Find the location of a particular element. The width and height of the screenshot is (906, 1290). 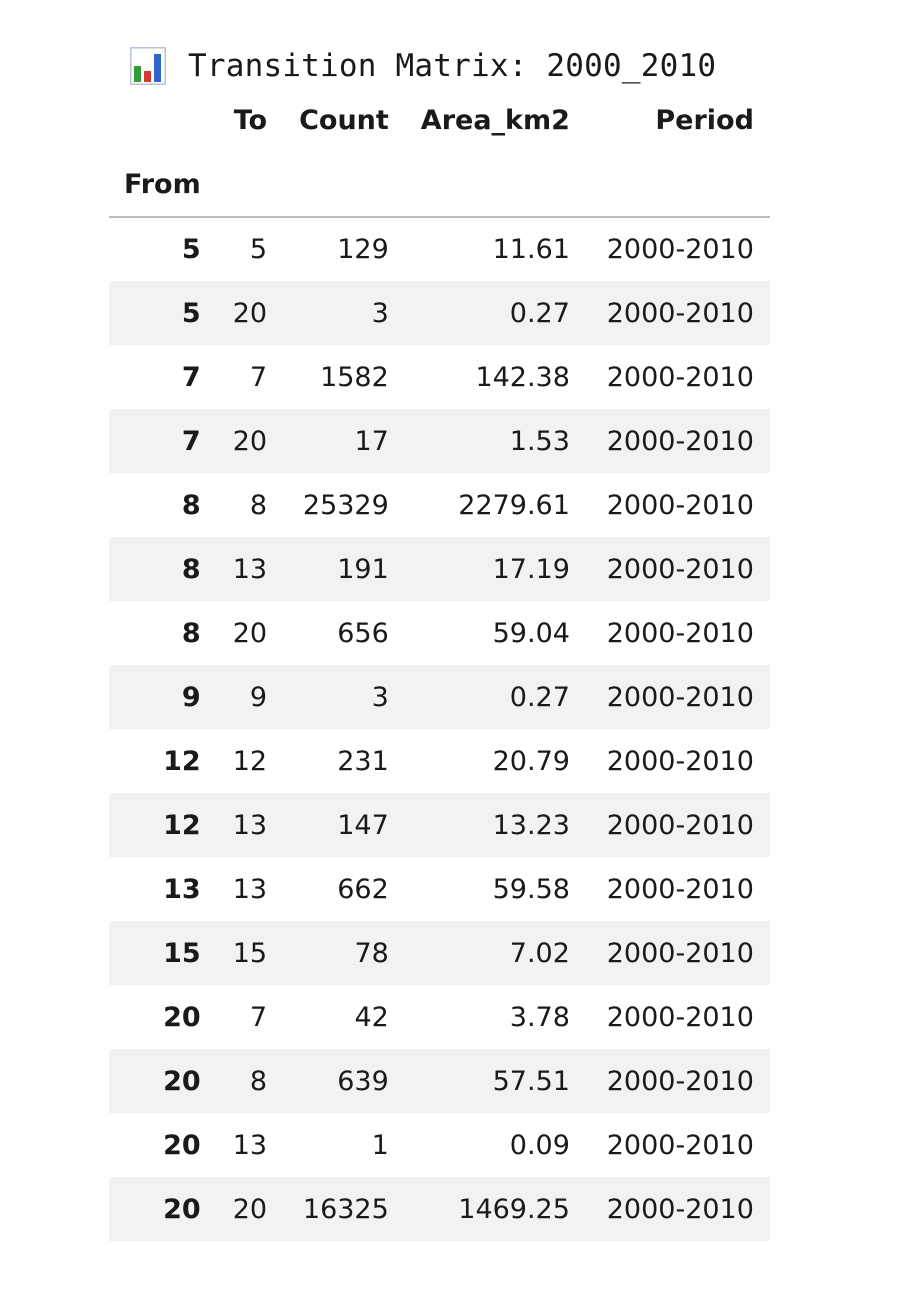

table-row: 13 13 662 59.58 2000-2010 is located at coordinates (439, 889).